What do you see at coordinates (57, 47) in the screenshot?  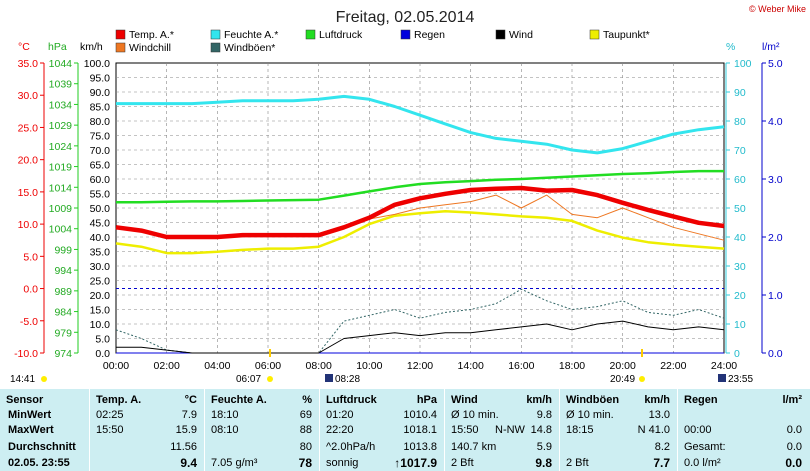 I see `pressure-unit: hPa` at bounding box center [57, 47].